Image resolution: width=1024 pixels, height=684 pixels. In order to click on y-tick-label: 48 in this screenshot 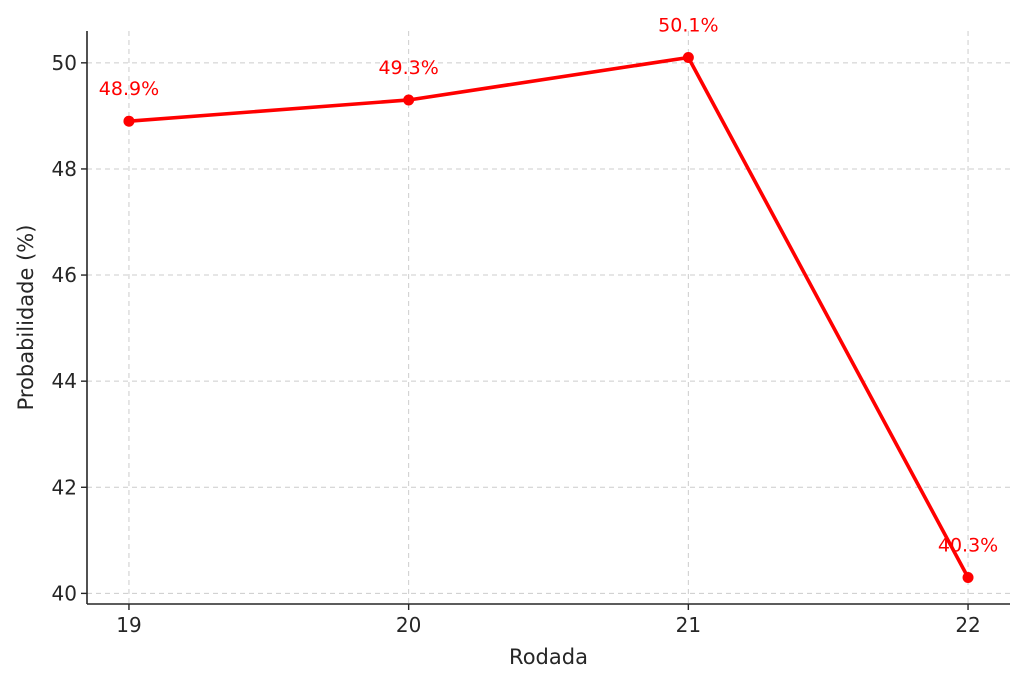, I will do `click(64, 169)`.